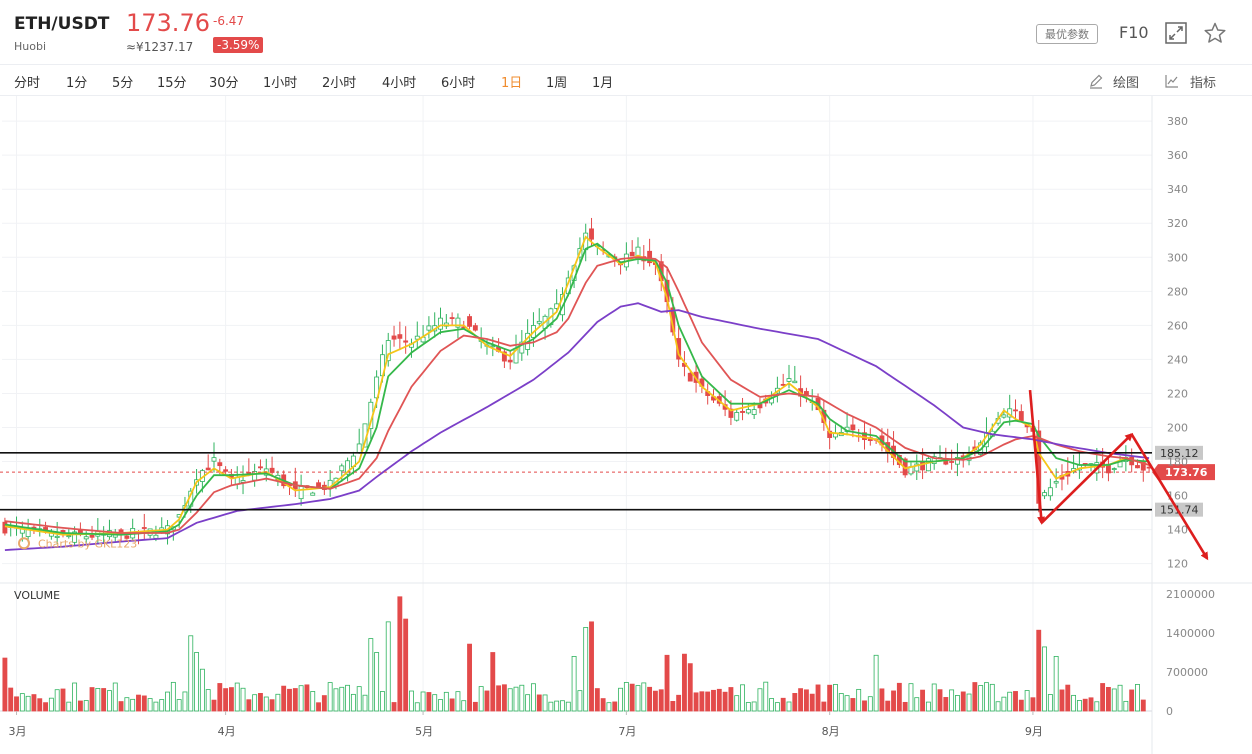  I want to click on y-tick-label: 180, so click(1177, 462).